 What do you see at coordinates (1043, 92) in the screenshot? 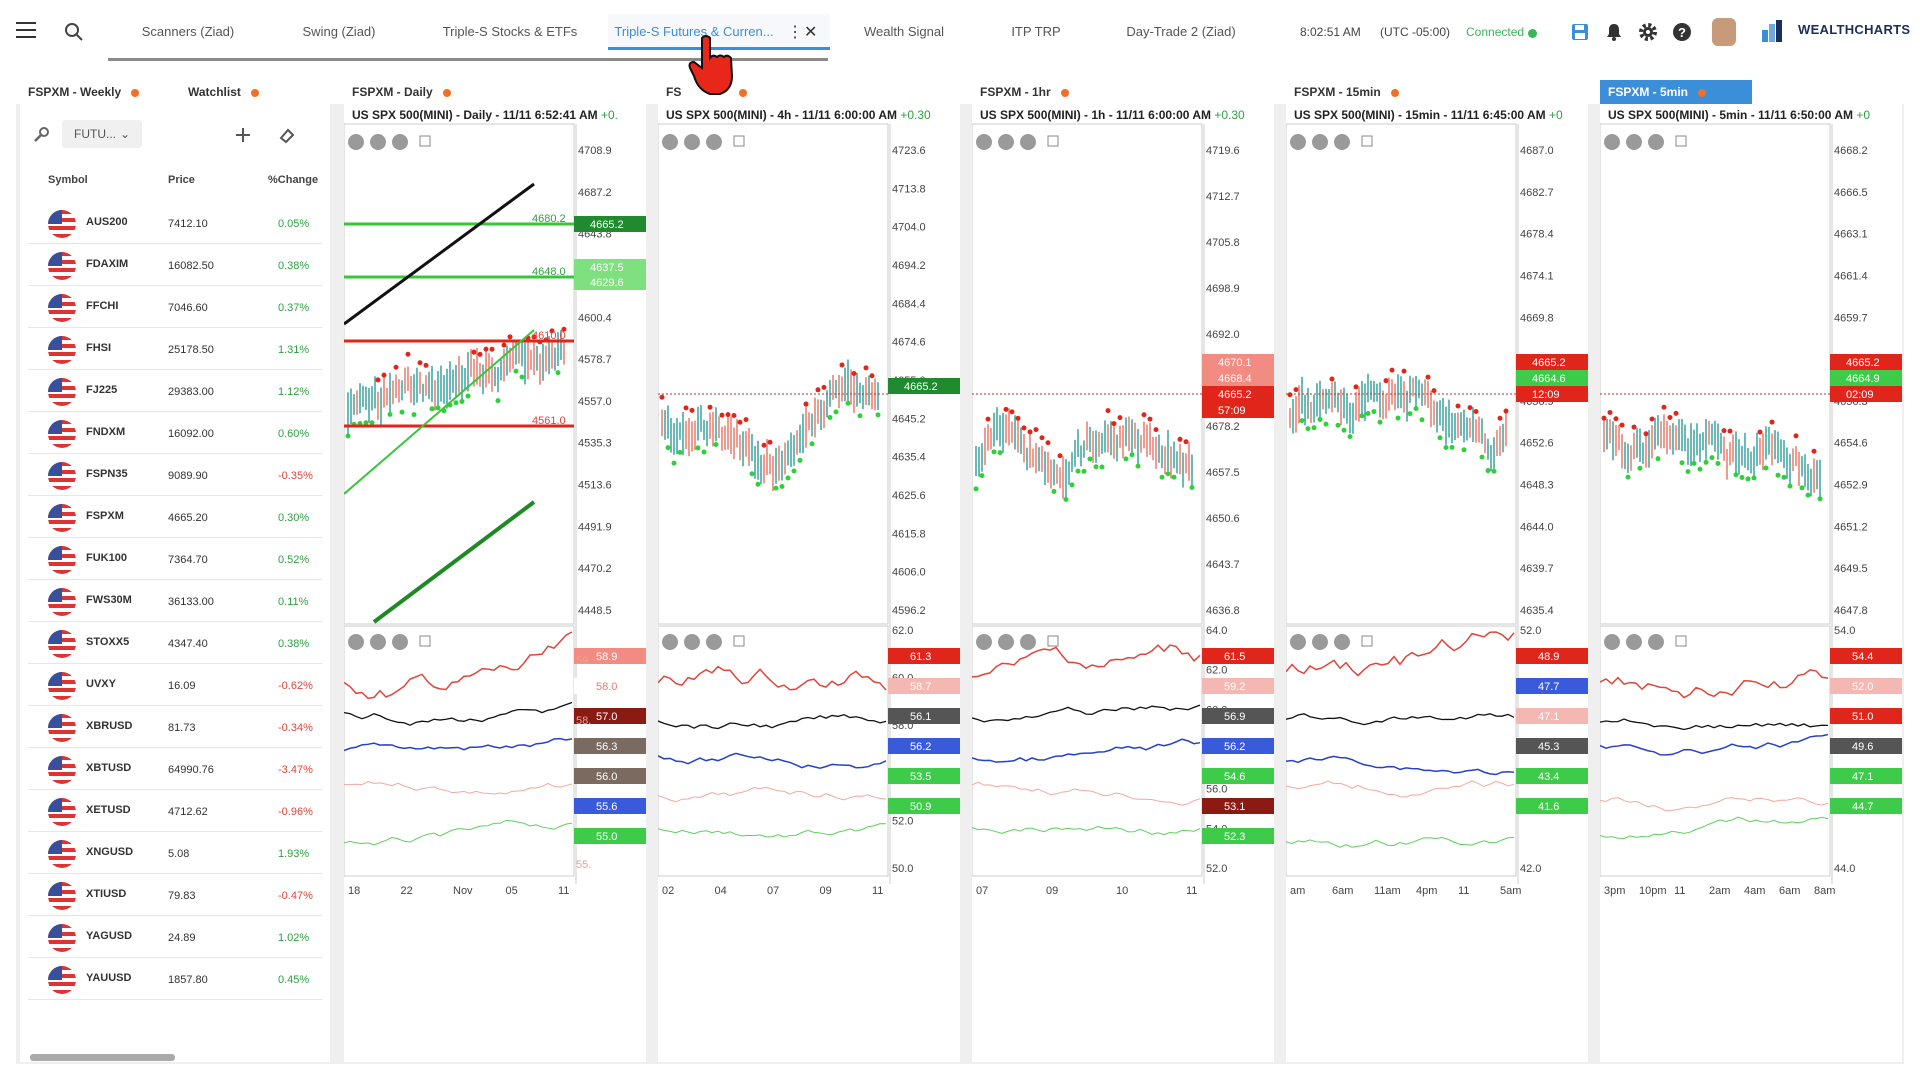
I see `panel-tab-1hr: FSPXM - 1hr` at bounding box center [1043, 92].